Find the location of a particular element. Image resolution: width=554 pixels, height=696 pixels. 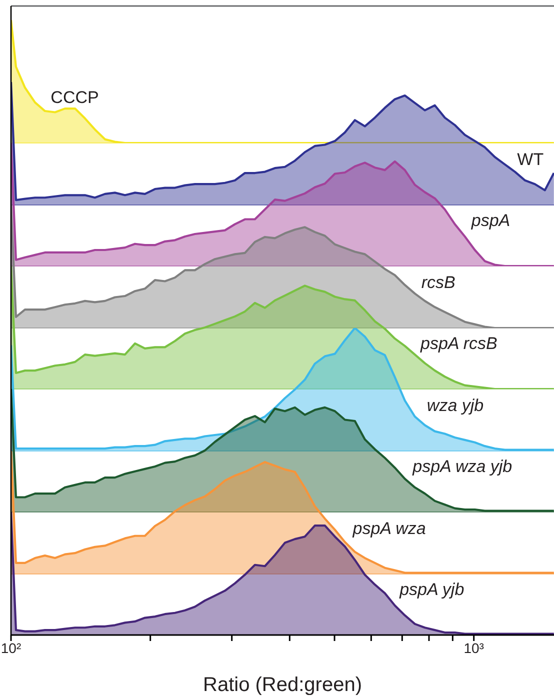

series-label: pspA wza is located at coordinates (389, 528).